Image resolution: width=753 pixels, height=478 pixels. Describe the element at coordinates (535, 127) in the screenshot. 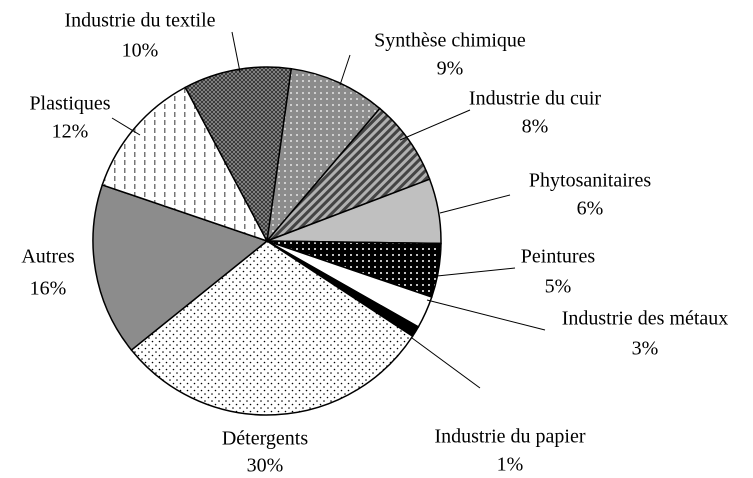

I see `slice-value: 8%` at that location.